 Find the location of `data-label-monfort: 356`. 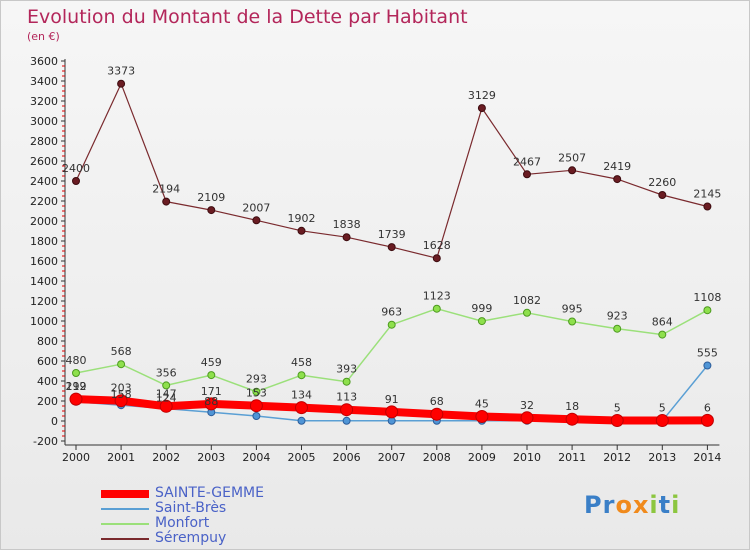

data-label-monfort: 356 is located at coordinates (166, 372).